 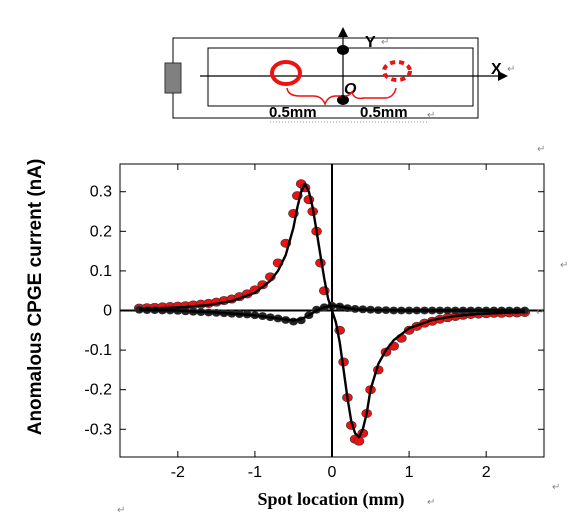 What do you see at coordinates (262, 285) in the screenshot?
I see `red-data-point` at bounding box center [262, 285].